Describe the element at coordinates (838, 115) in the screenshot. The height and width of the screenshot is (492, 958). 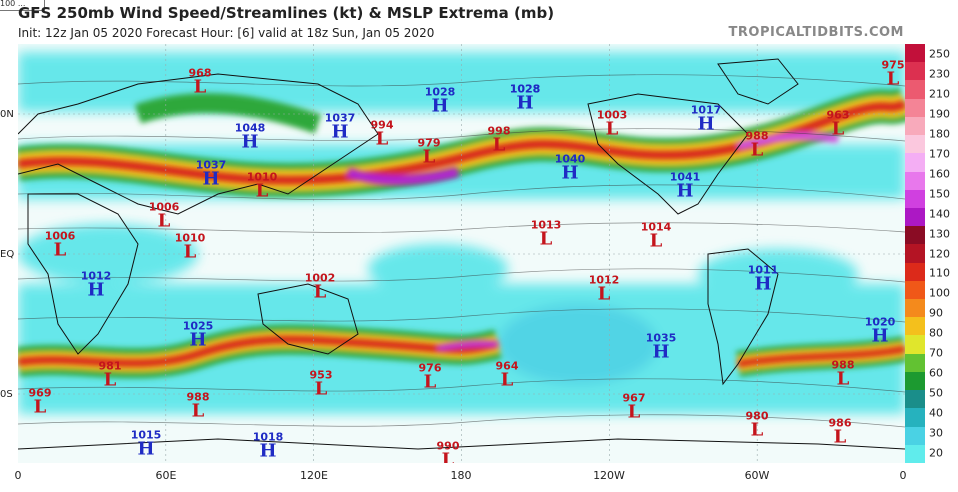
I see `pressure-value: 963` at that location.